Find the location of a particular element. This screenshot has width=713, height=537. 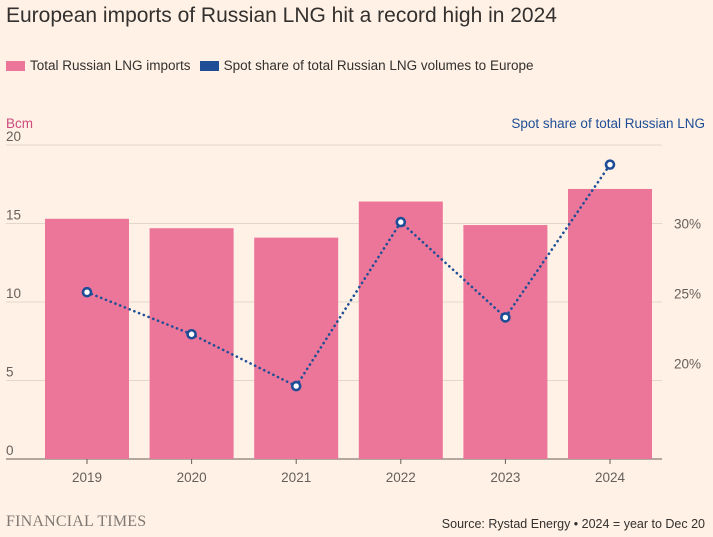

spot-share-point-2019 is located at coordinates (87, 292).